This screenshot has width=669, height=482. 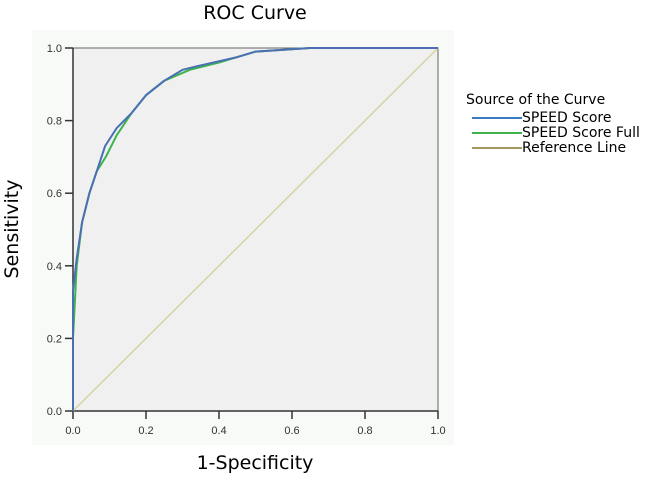 I want to click on x-tick-label: 0.0, so click(x=72, y=431).